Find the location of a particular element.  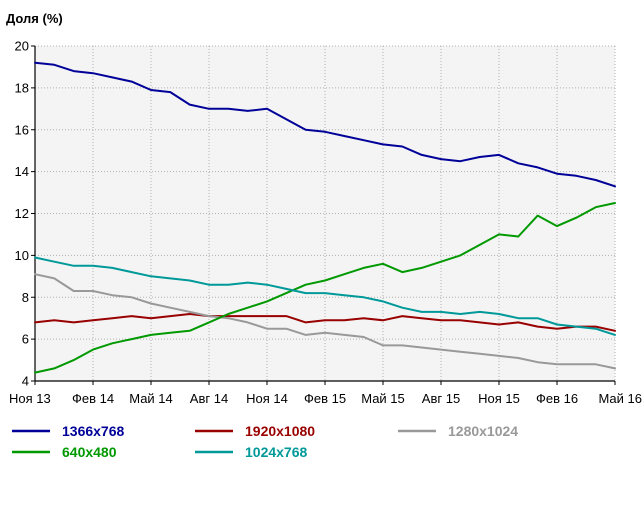

x-tick-label: Авг 14 is located at coordinates (209, 398).